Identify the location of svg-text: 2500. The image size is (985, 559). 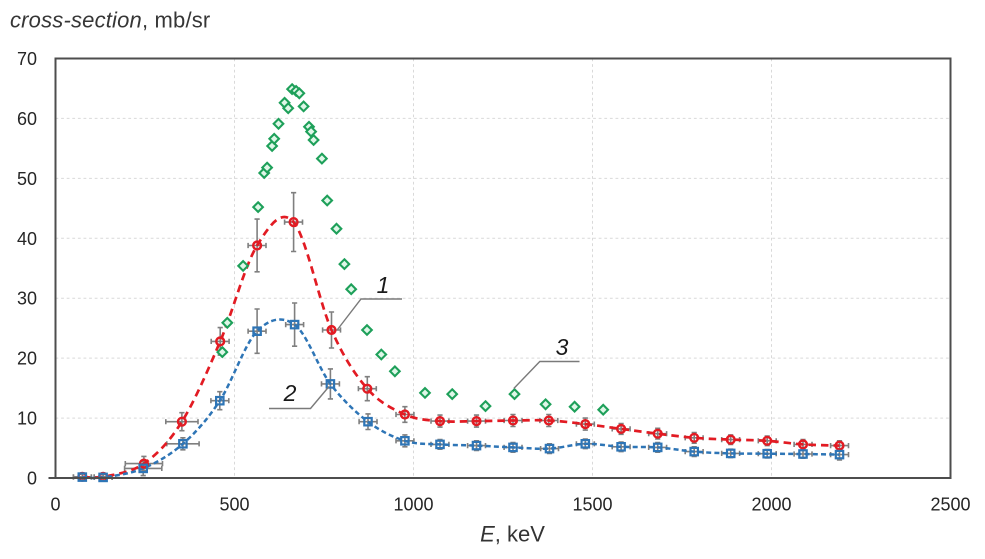
(950, 505).